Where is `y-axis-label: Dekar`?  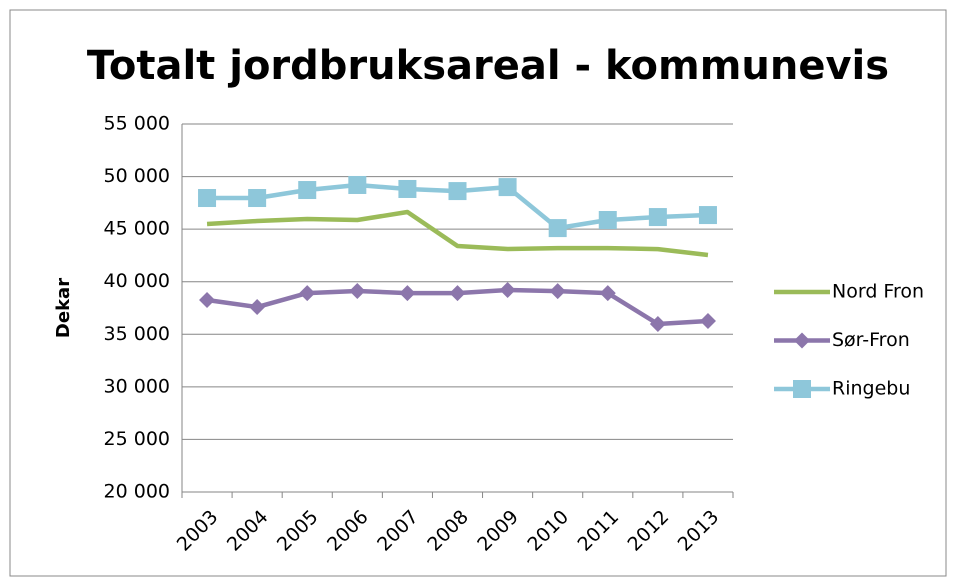 y-axis-label: Dekar is located at coordinates (63, 308).